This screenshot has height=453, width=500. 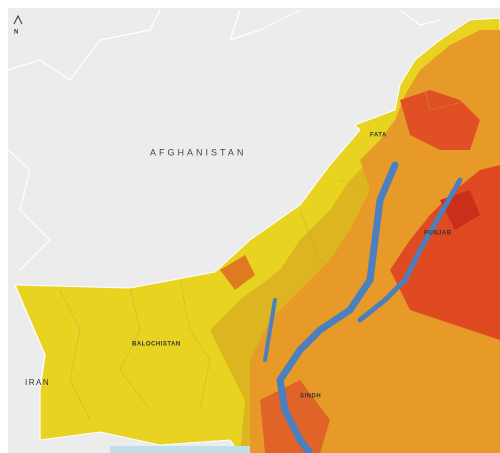 I want to click on province-label: BALOCHISTAN, so click(x=156, y=345).